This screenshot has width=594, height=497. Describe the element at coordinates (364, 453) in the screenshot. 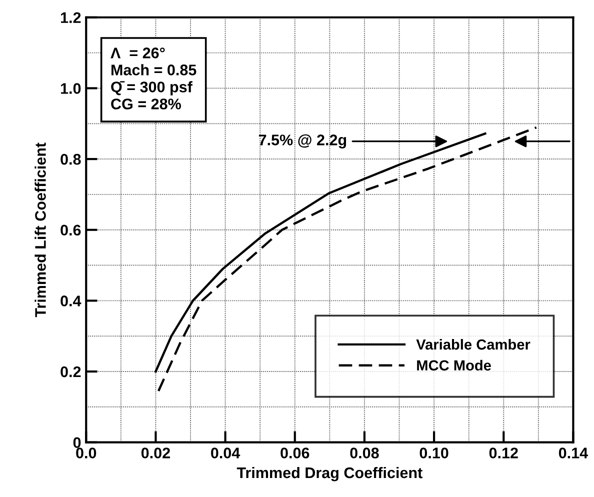

I see `x-tick-label: 0.08` at that location.